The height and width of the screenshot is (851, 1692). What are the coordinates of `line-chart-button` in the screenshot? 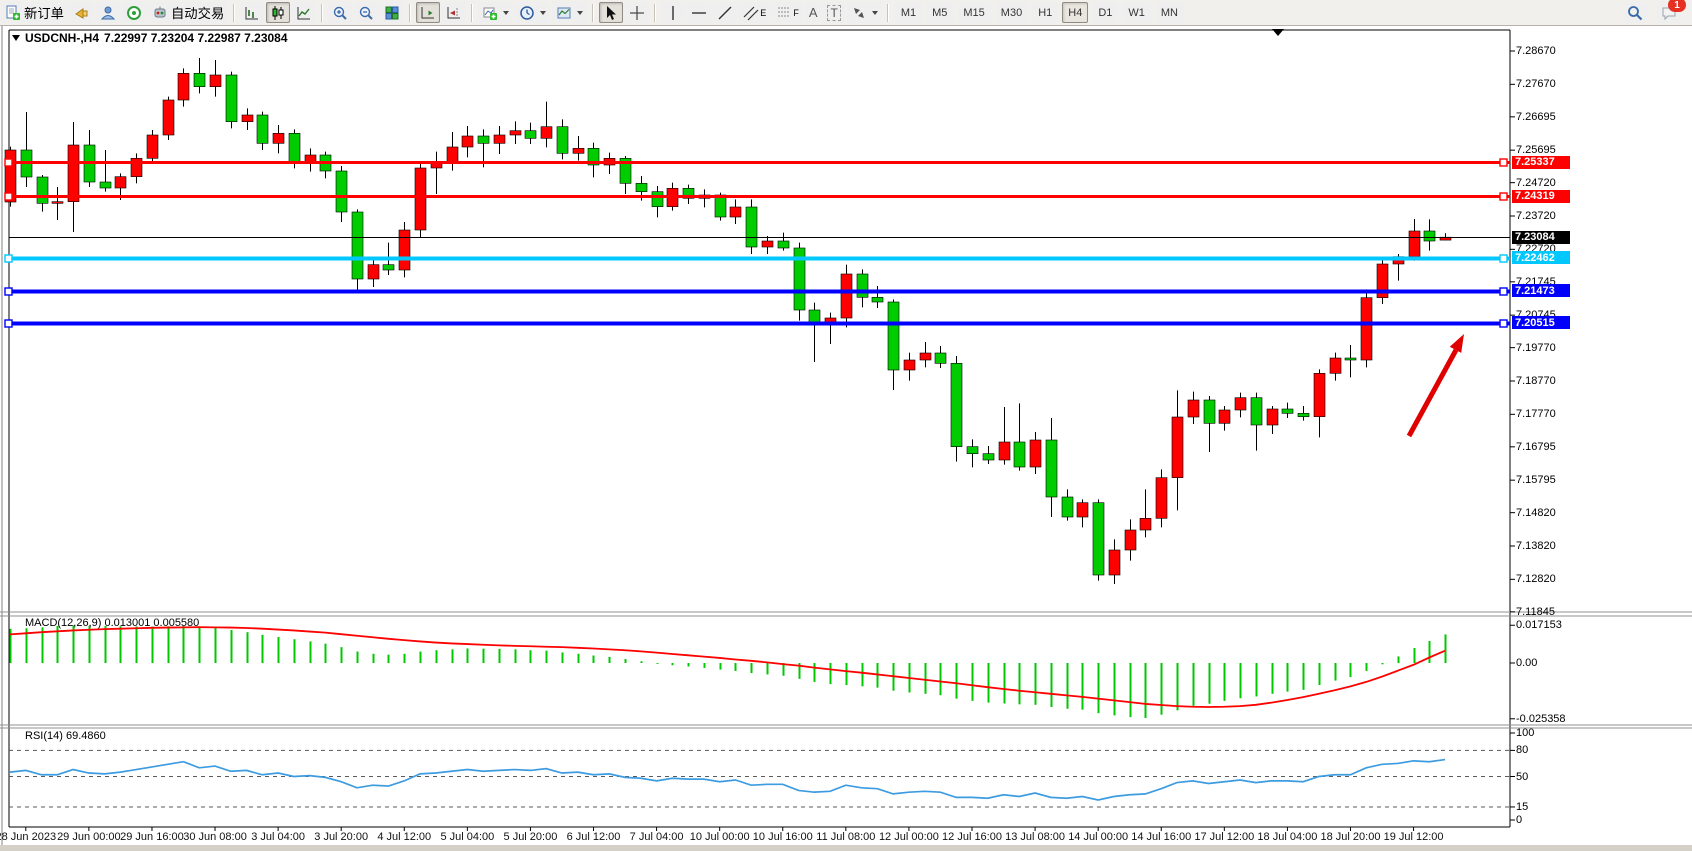 It's located at (304, 12).